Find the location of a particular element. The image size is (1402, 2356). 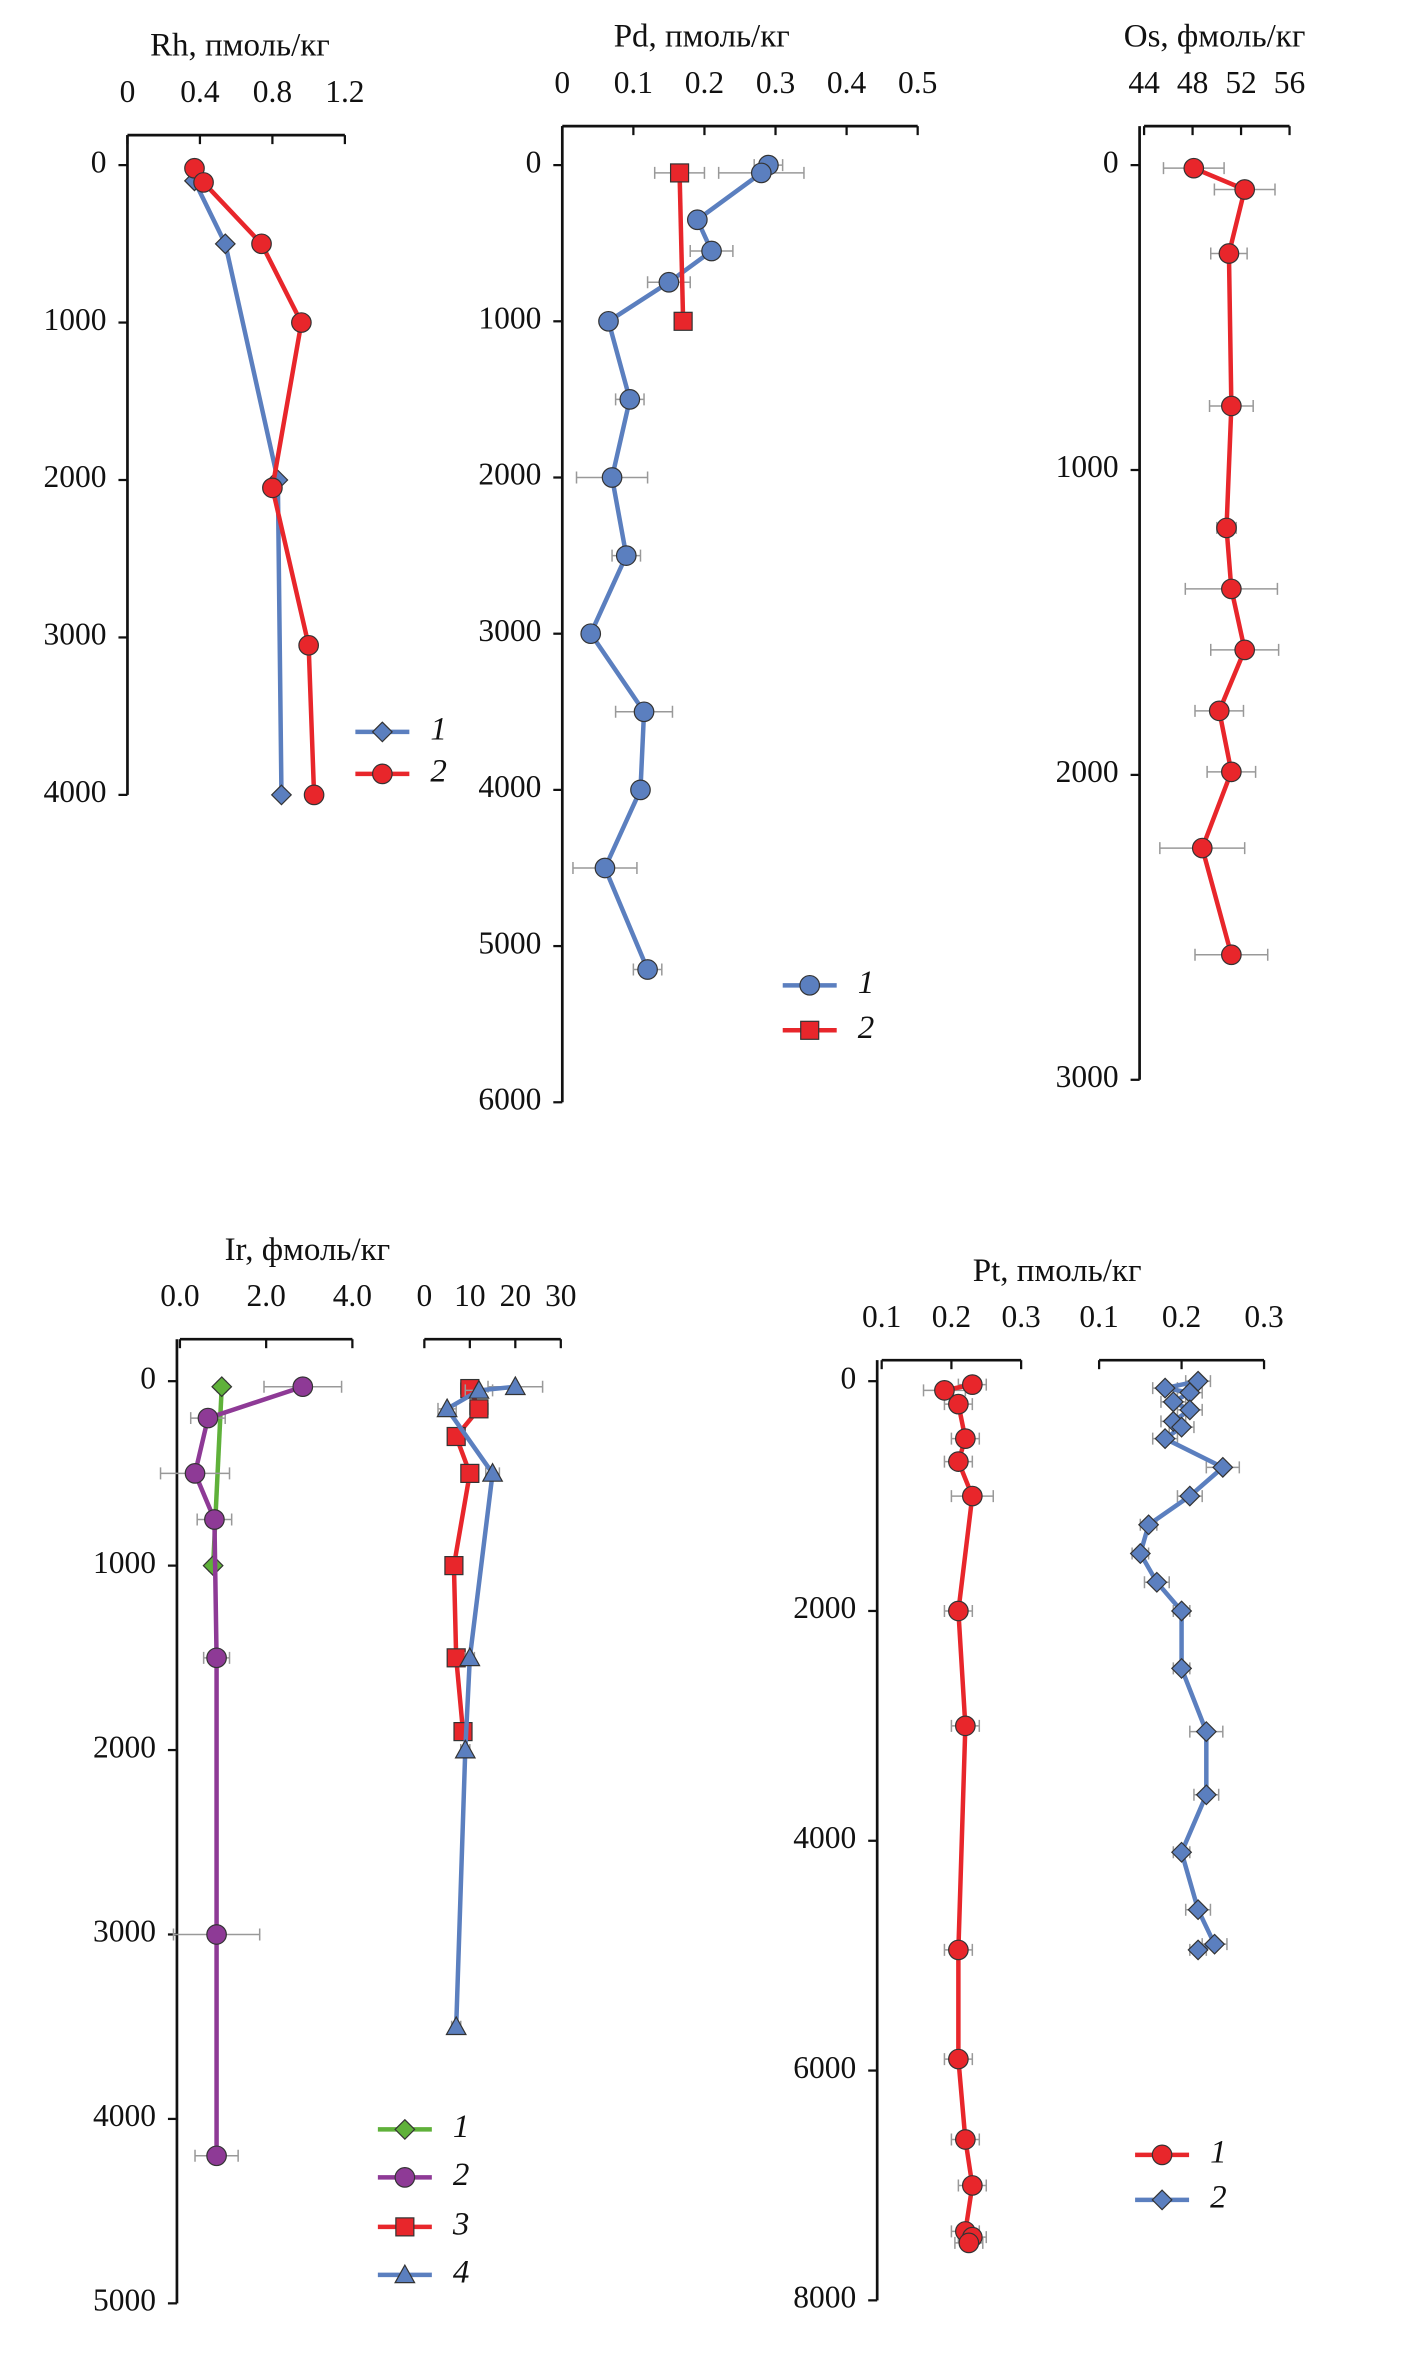

y-tick-label: 6000 is located at coordinates (824, 2067).